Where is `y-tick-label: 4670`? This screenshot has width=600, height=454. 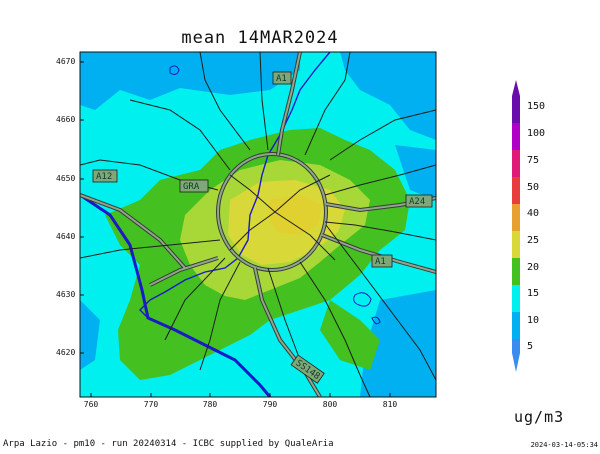
y-tick-label: 4670 is located at coordinates (66, 61).